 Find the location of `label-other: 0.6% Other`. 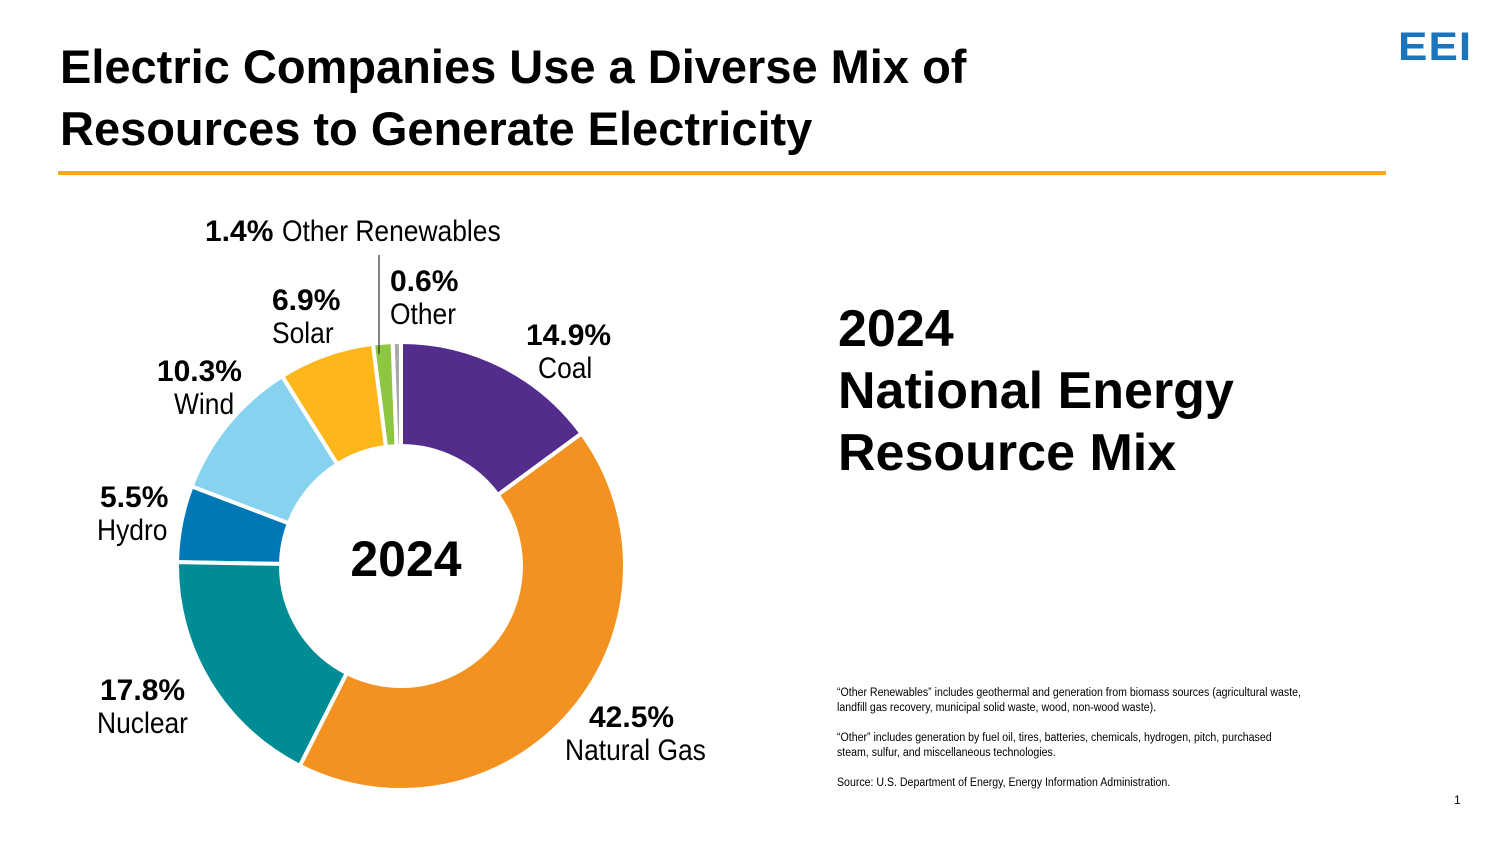

label-other: 0.6% Other is located at coordinates (424, 298).